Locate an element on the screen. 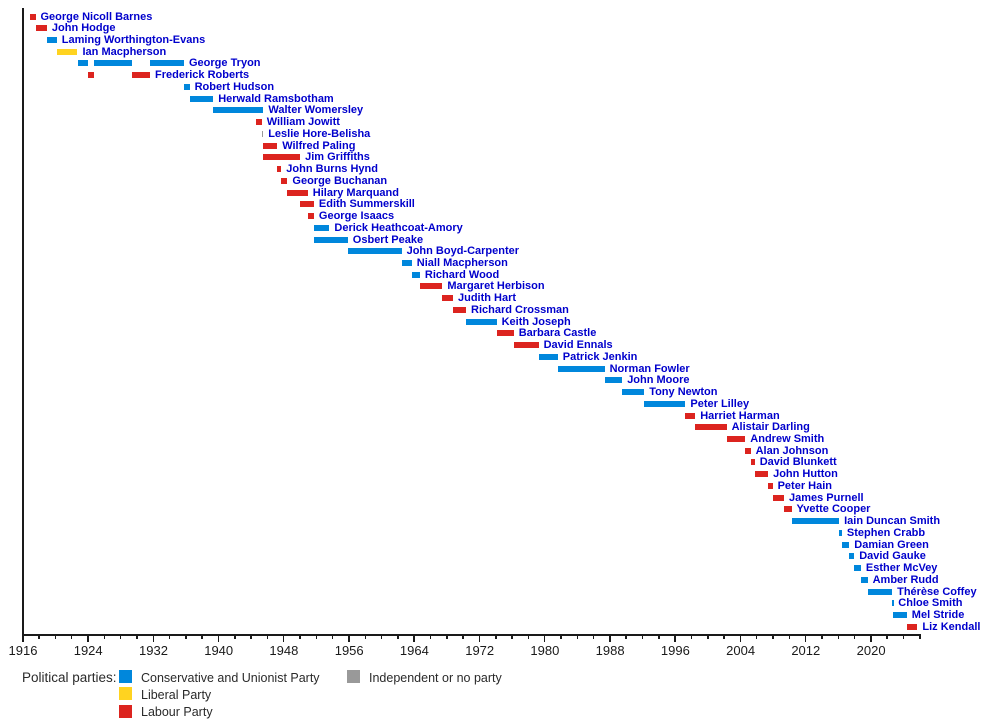 The height and width of the screenshot is (724, 1000). person-label: Richard Crossman is located at coordinates (520, 309).